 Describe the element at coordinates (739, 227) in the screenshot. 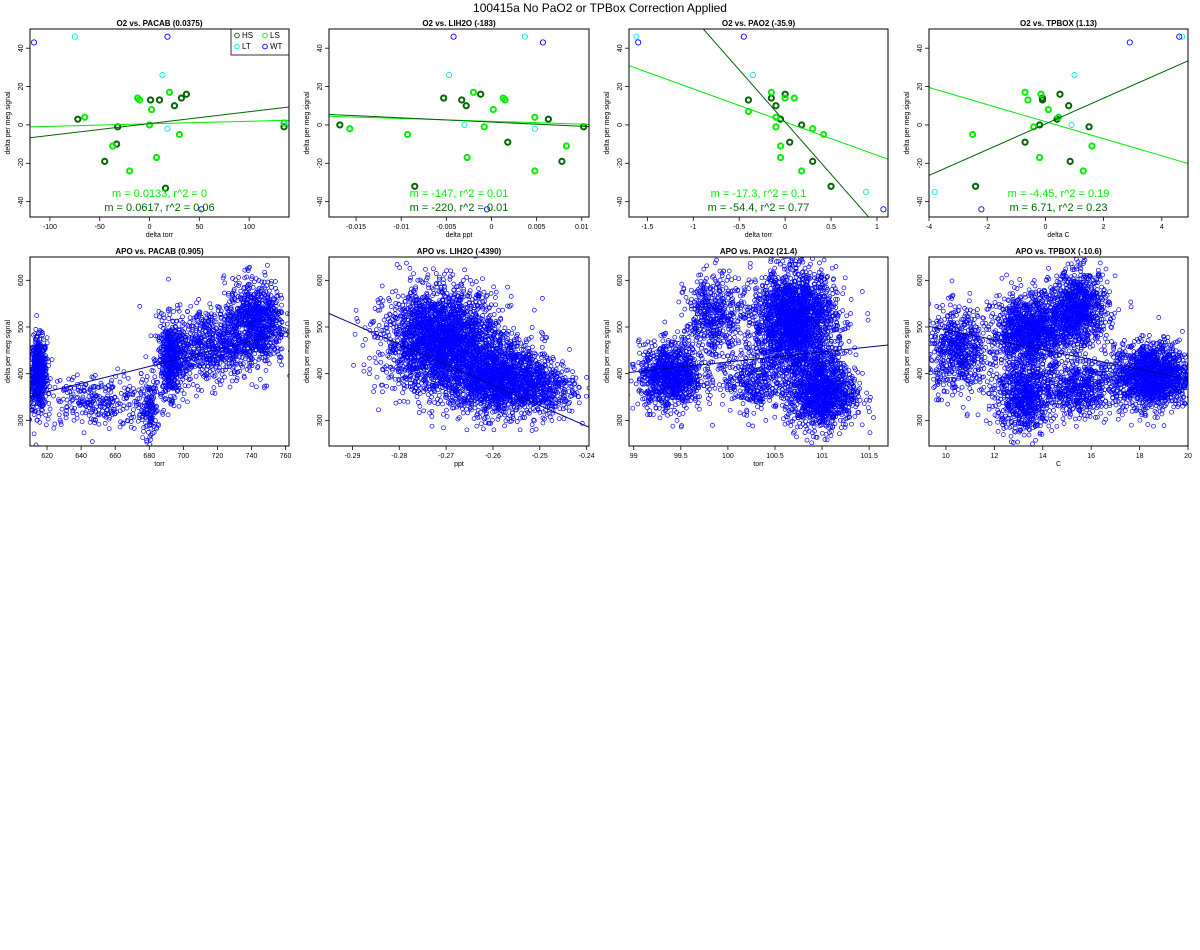

I see `x-tick-label: -0.5` at that location.